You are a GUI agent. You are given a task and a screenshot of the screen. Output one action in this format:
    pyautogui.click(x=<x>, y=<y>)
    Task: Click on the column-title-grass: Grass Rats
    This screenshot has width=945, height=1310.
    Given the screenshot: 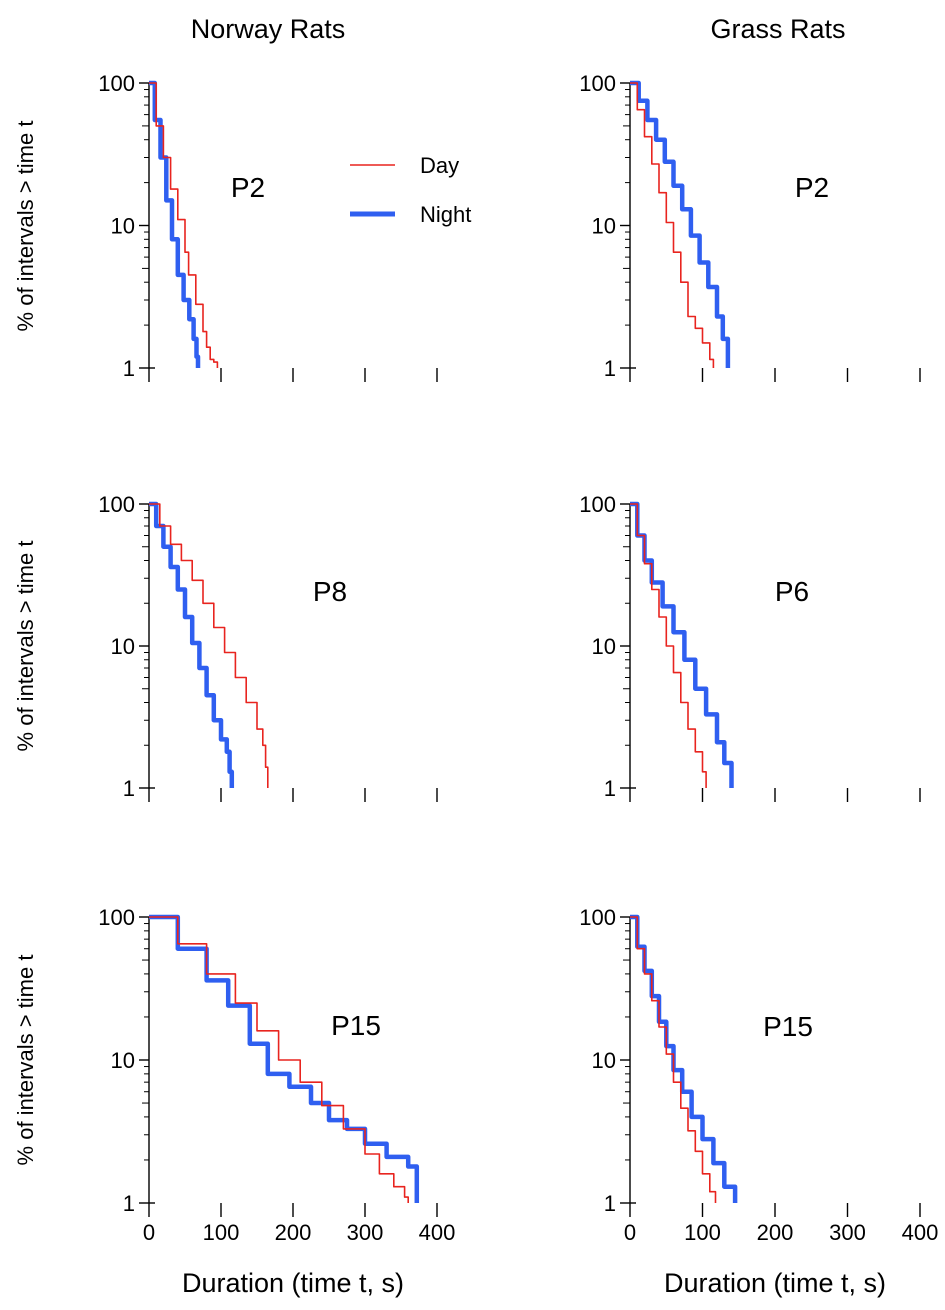 What is the action you would take?
    pyautogui.click(x=777, y=29)
    